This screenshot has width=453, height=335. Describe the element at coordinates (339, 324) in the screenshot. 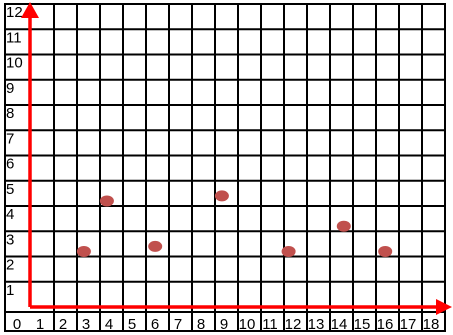

I see `x-tick-label: 14` at that location.